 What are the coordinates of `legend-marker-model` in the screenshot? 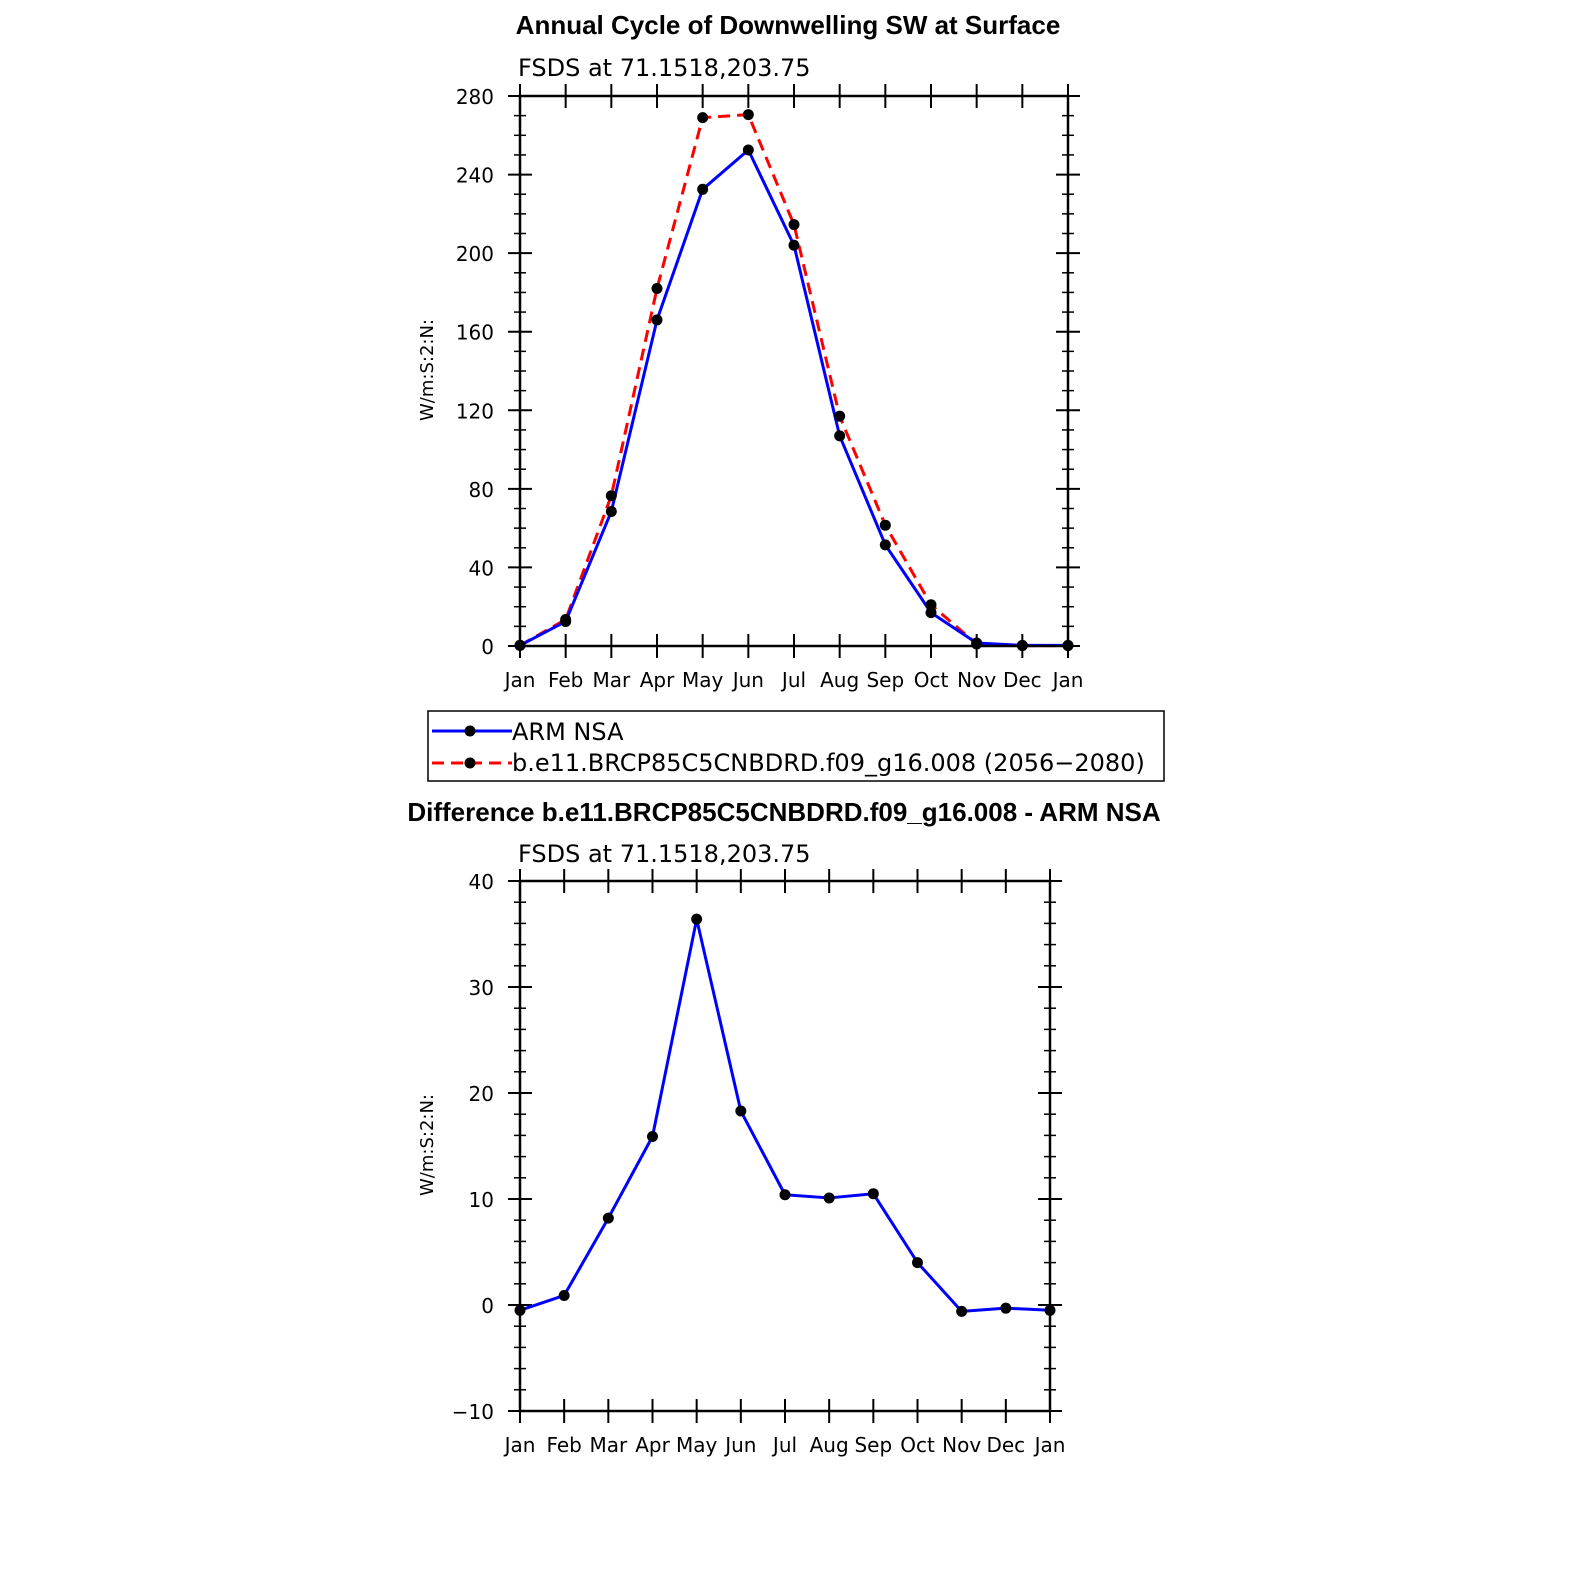 It's located at (470, 763).